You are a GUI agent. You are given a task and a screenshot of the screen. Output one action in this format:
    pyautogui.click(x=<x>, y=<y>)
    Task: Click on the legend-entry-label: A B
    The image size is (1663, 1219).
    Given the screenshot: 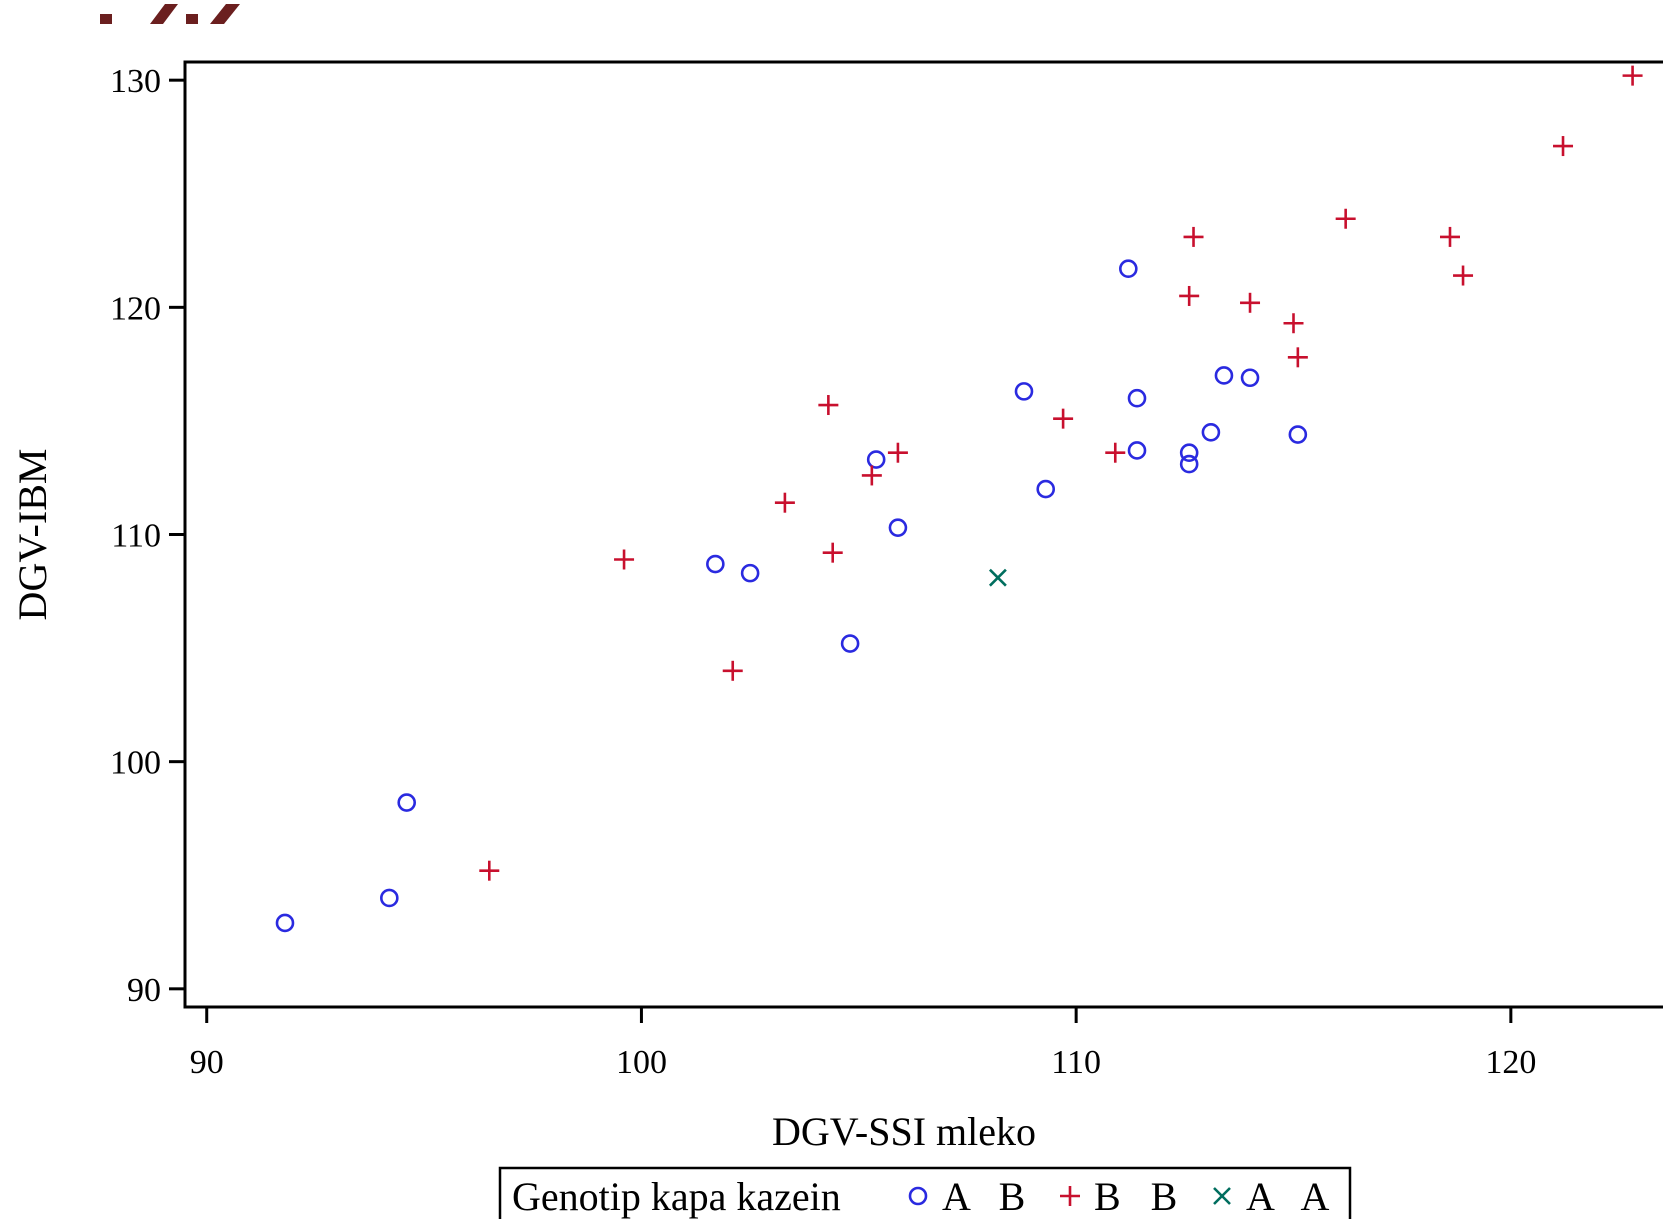 What is the action you would take?
    pyautogui.click(x=983, y=1196)
    